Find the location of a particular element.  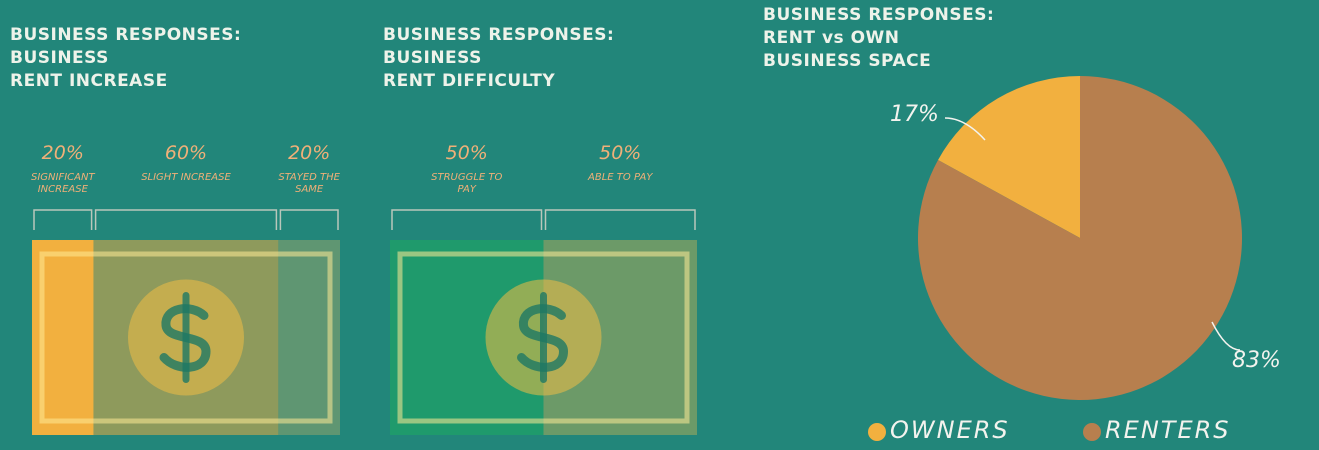

category-label: STAYED THE SAME is located at coordinates (309, 183).